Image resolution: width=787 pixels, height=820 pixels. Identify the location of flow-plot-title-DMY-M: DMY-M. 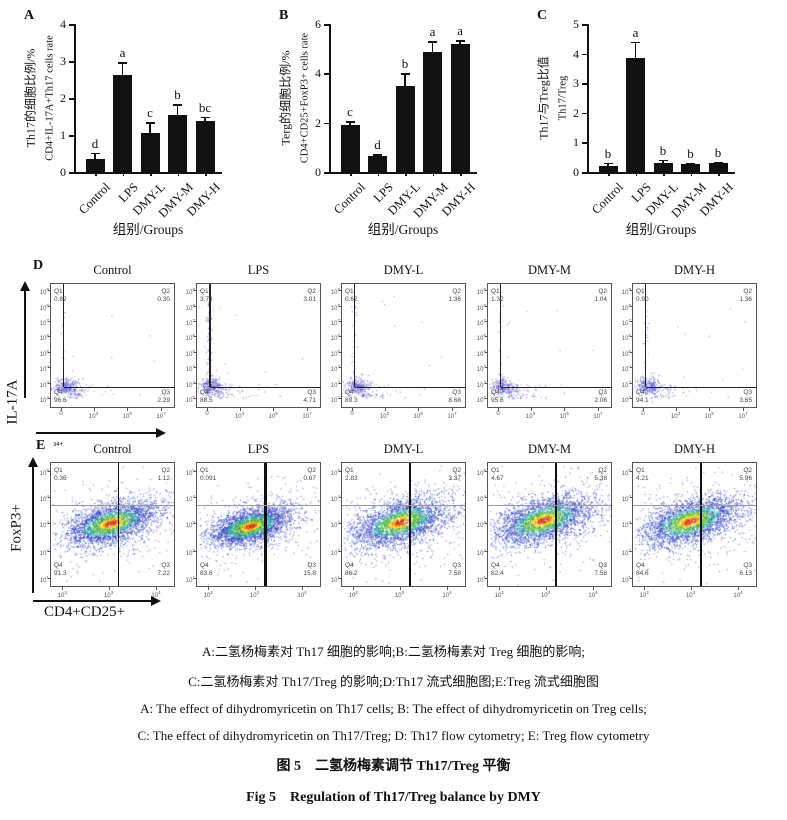
(549, 270).